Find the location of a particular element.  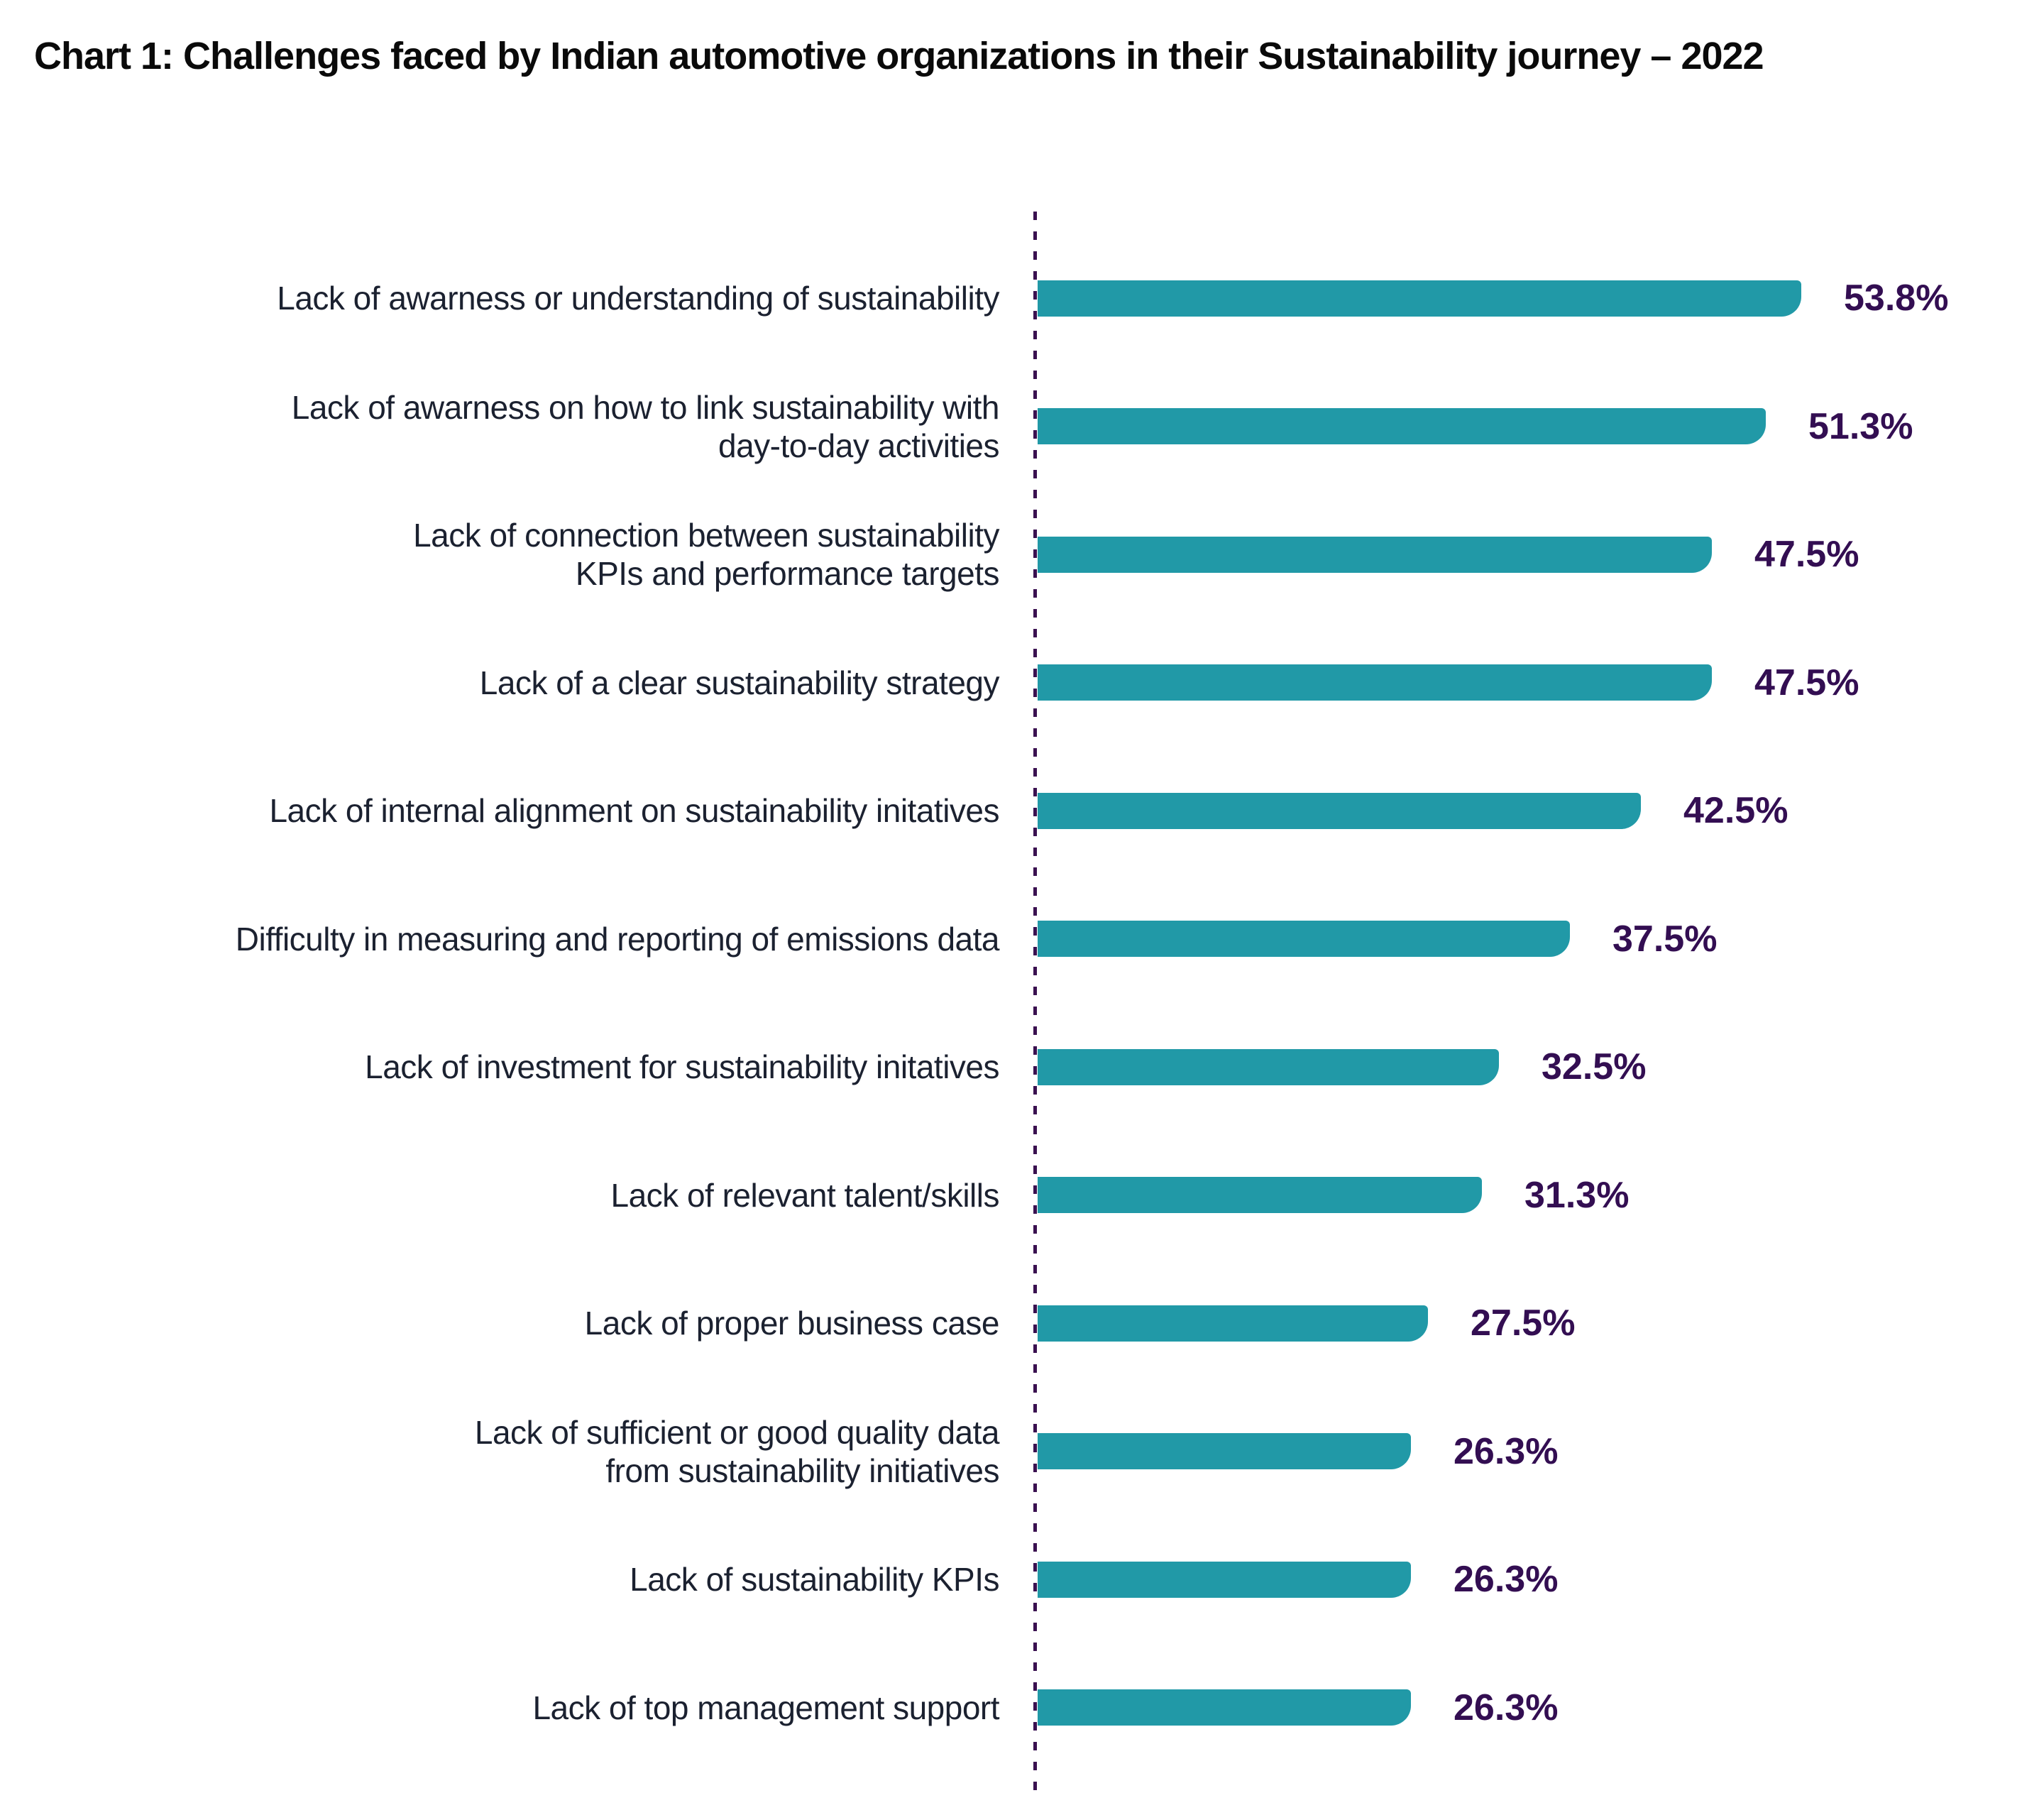

value-label: 27.5% is located at coordinates (1523, 1324).